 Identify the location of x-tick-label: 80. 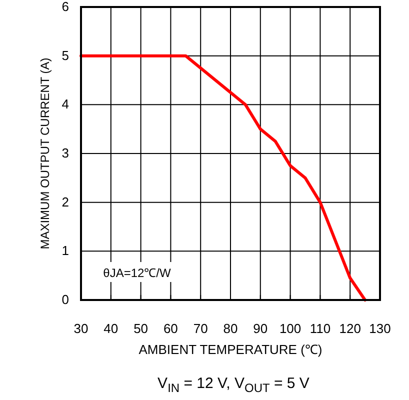
(230, 328).